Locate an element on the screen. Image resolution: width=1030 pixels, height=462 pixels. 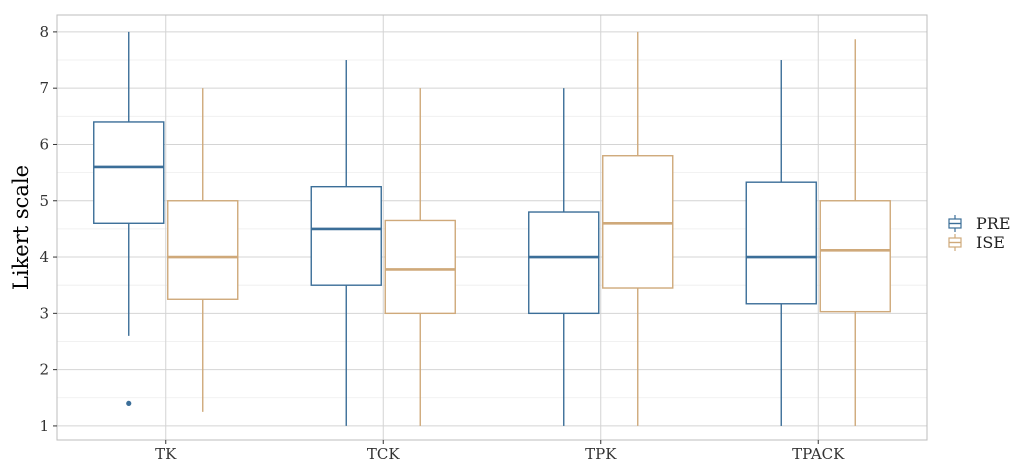
y-tick-label: 6 is located at coordinates (44, 144).